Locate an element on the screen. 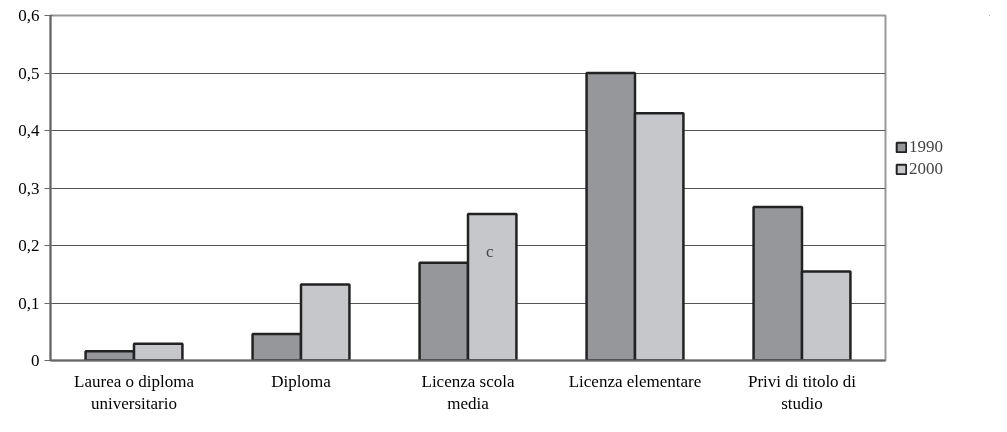 This screenshot has width=1007, height=432. x-tick-label: Laurea o diploma universitario is located at coordinates (134, 392).